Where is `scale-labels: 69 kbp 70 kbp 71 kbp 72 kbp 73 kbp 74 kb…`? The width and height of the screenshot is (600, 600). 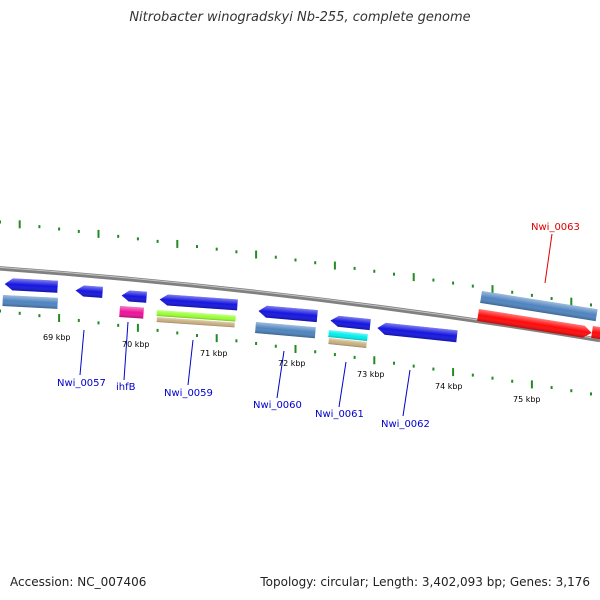 scale-labels: 69 kbp 70 kbp 71 kbp 72 kbp 73 kbp 74 kb… is located at coordinates (292, 368).